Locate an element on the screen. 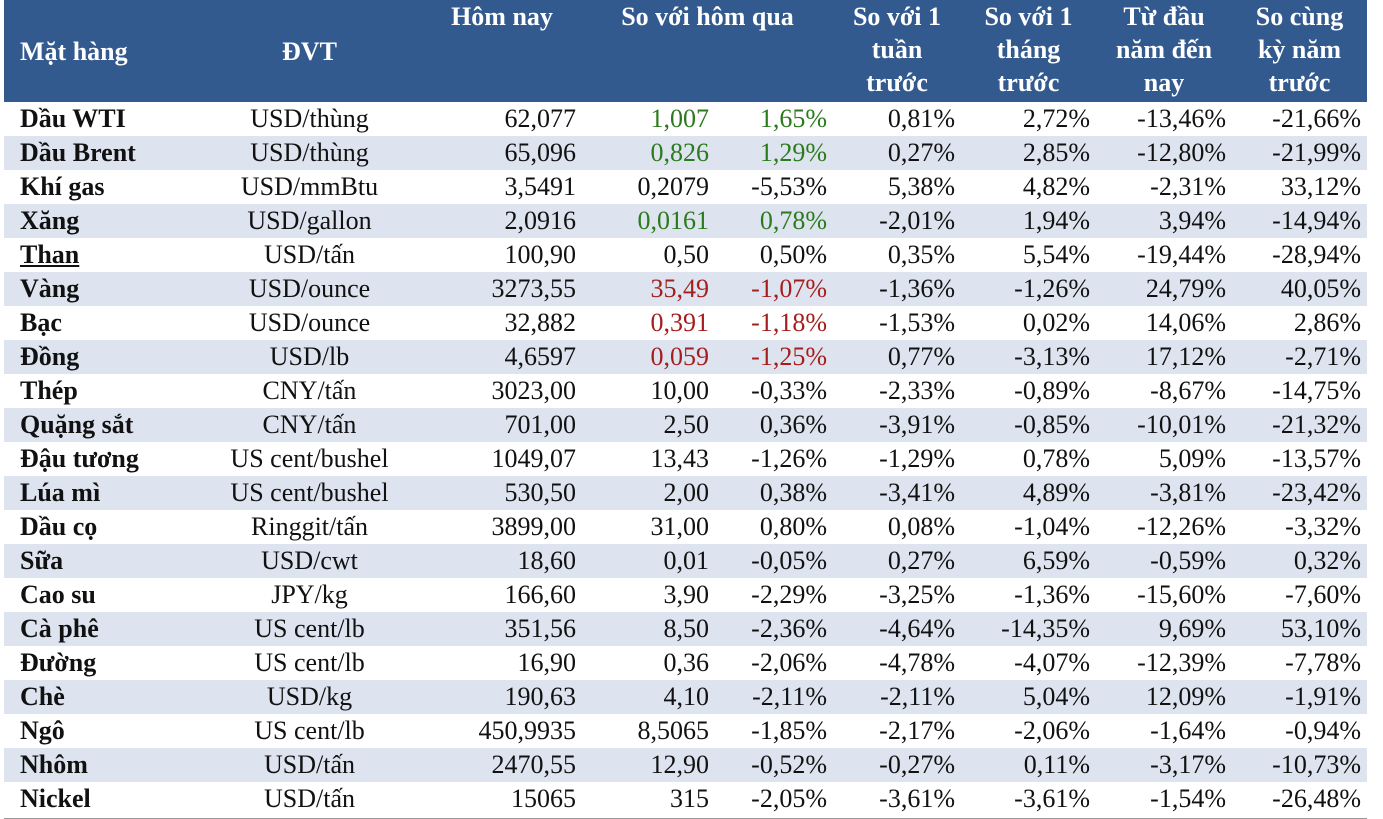 This screenshot has width=1383, height=819. cell-yoy: -10,73% is located at coordinates (1299, 765).